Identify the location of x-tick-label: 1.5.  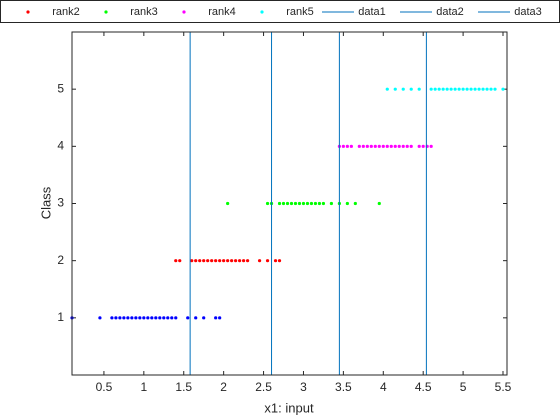
(183, 387).